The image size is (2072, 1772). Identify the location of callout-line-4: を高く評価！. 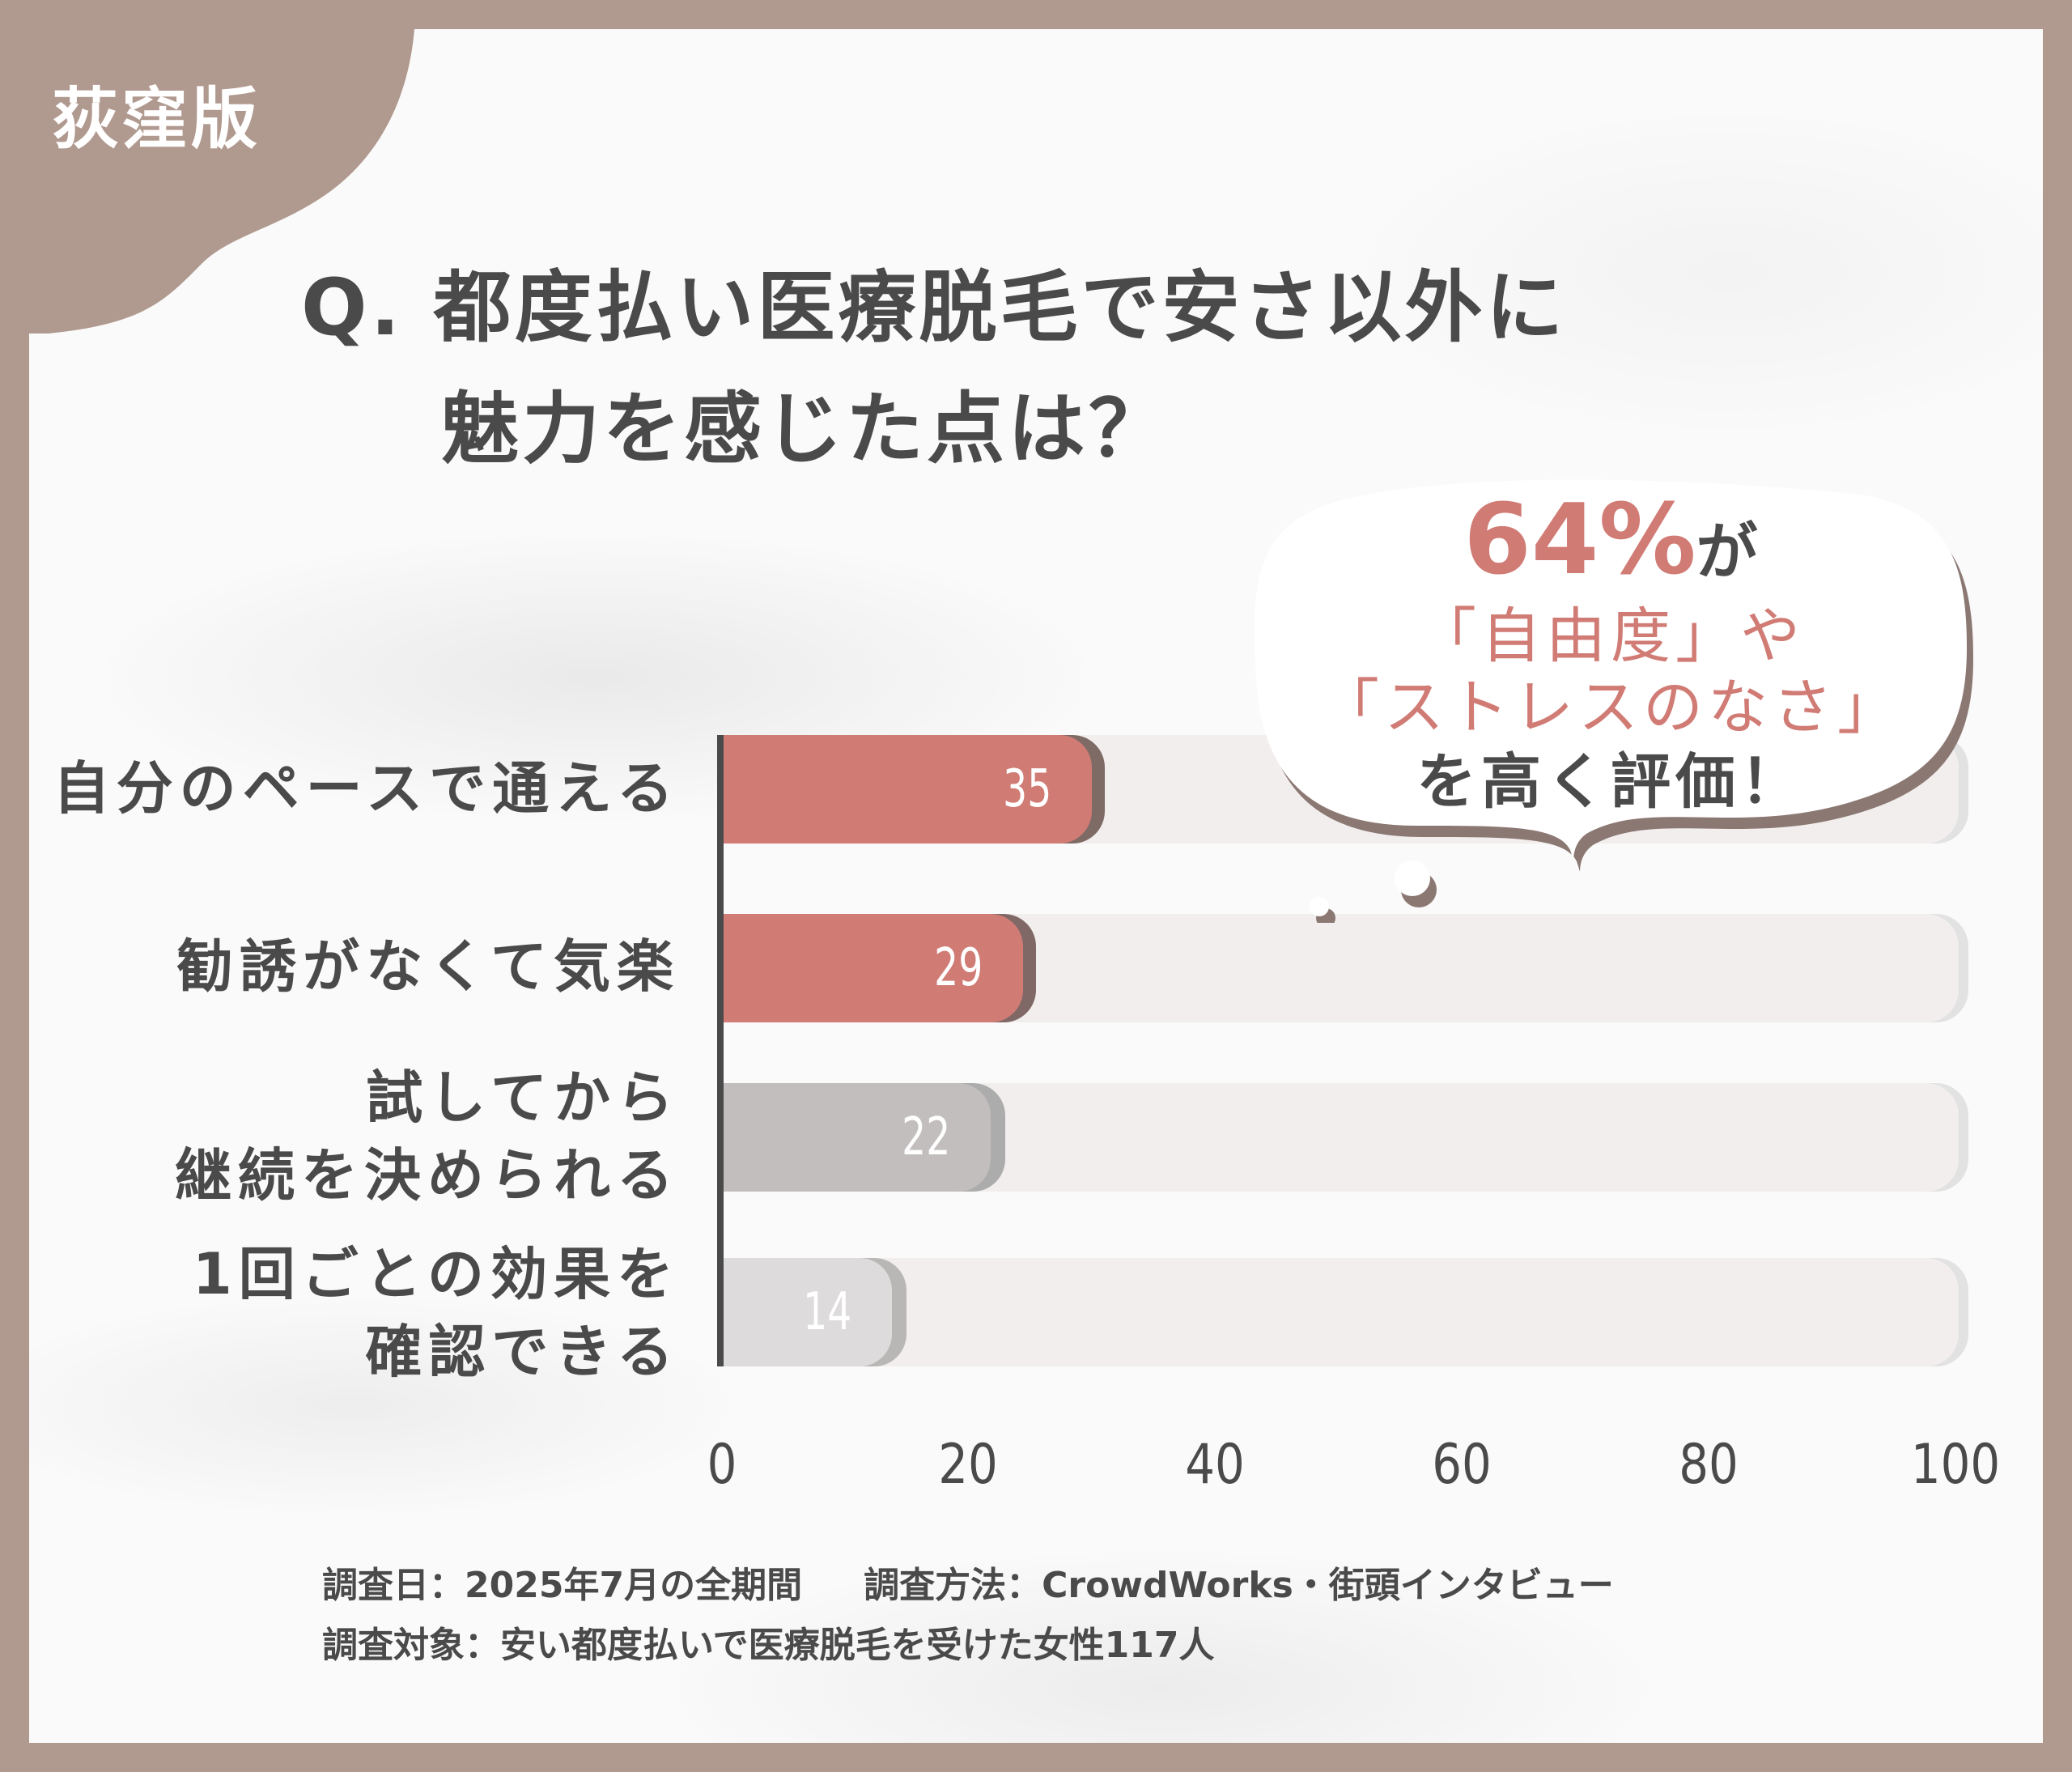
(1610, 782).